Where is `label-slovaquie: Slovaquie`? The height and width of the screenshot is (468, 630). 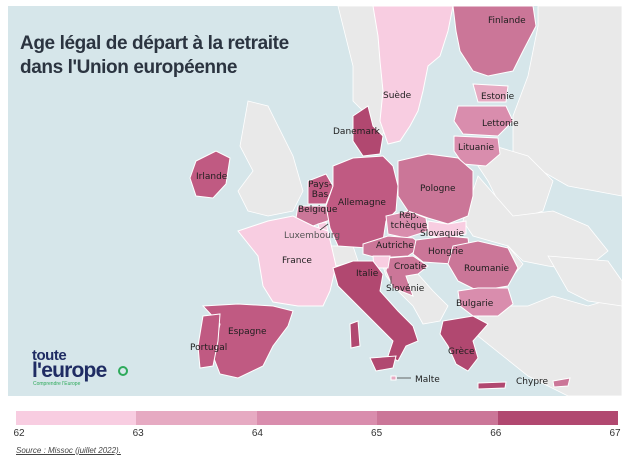 label-slovaquie: Slovaquie is located at coordinates (442, 234).